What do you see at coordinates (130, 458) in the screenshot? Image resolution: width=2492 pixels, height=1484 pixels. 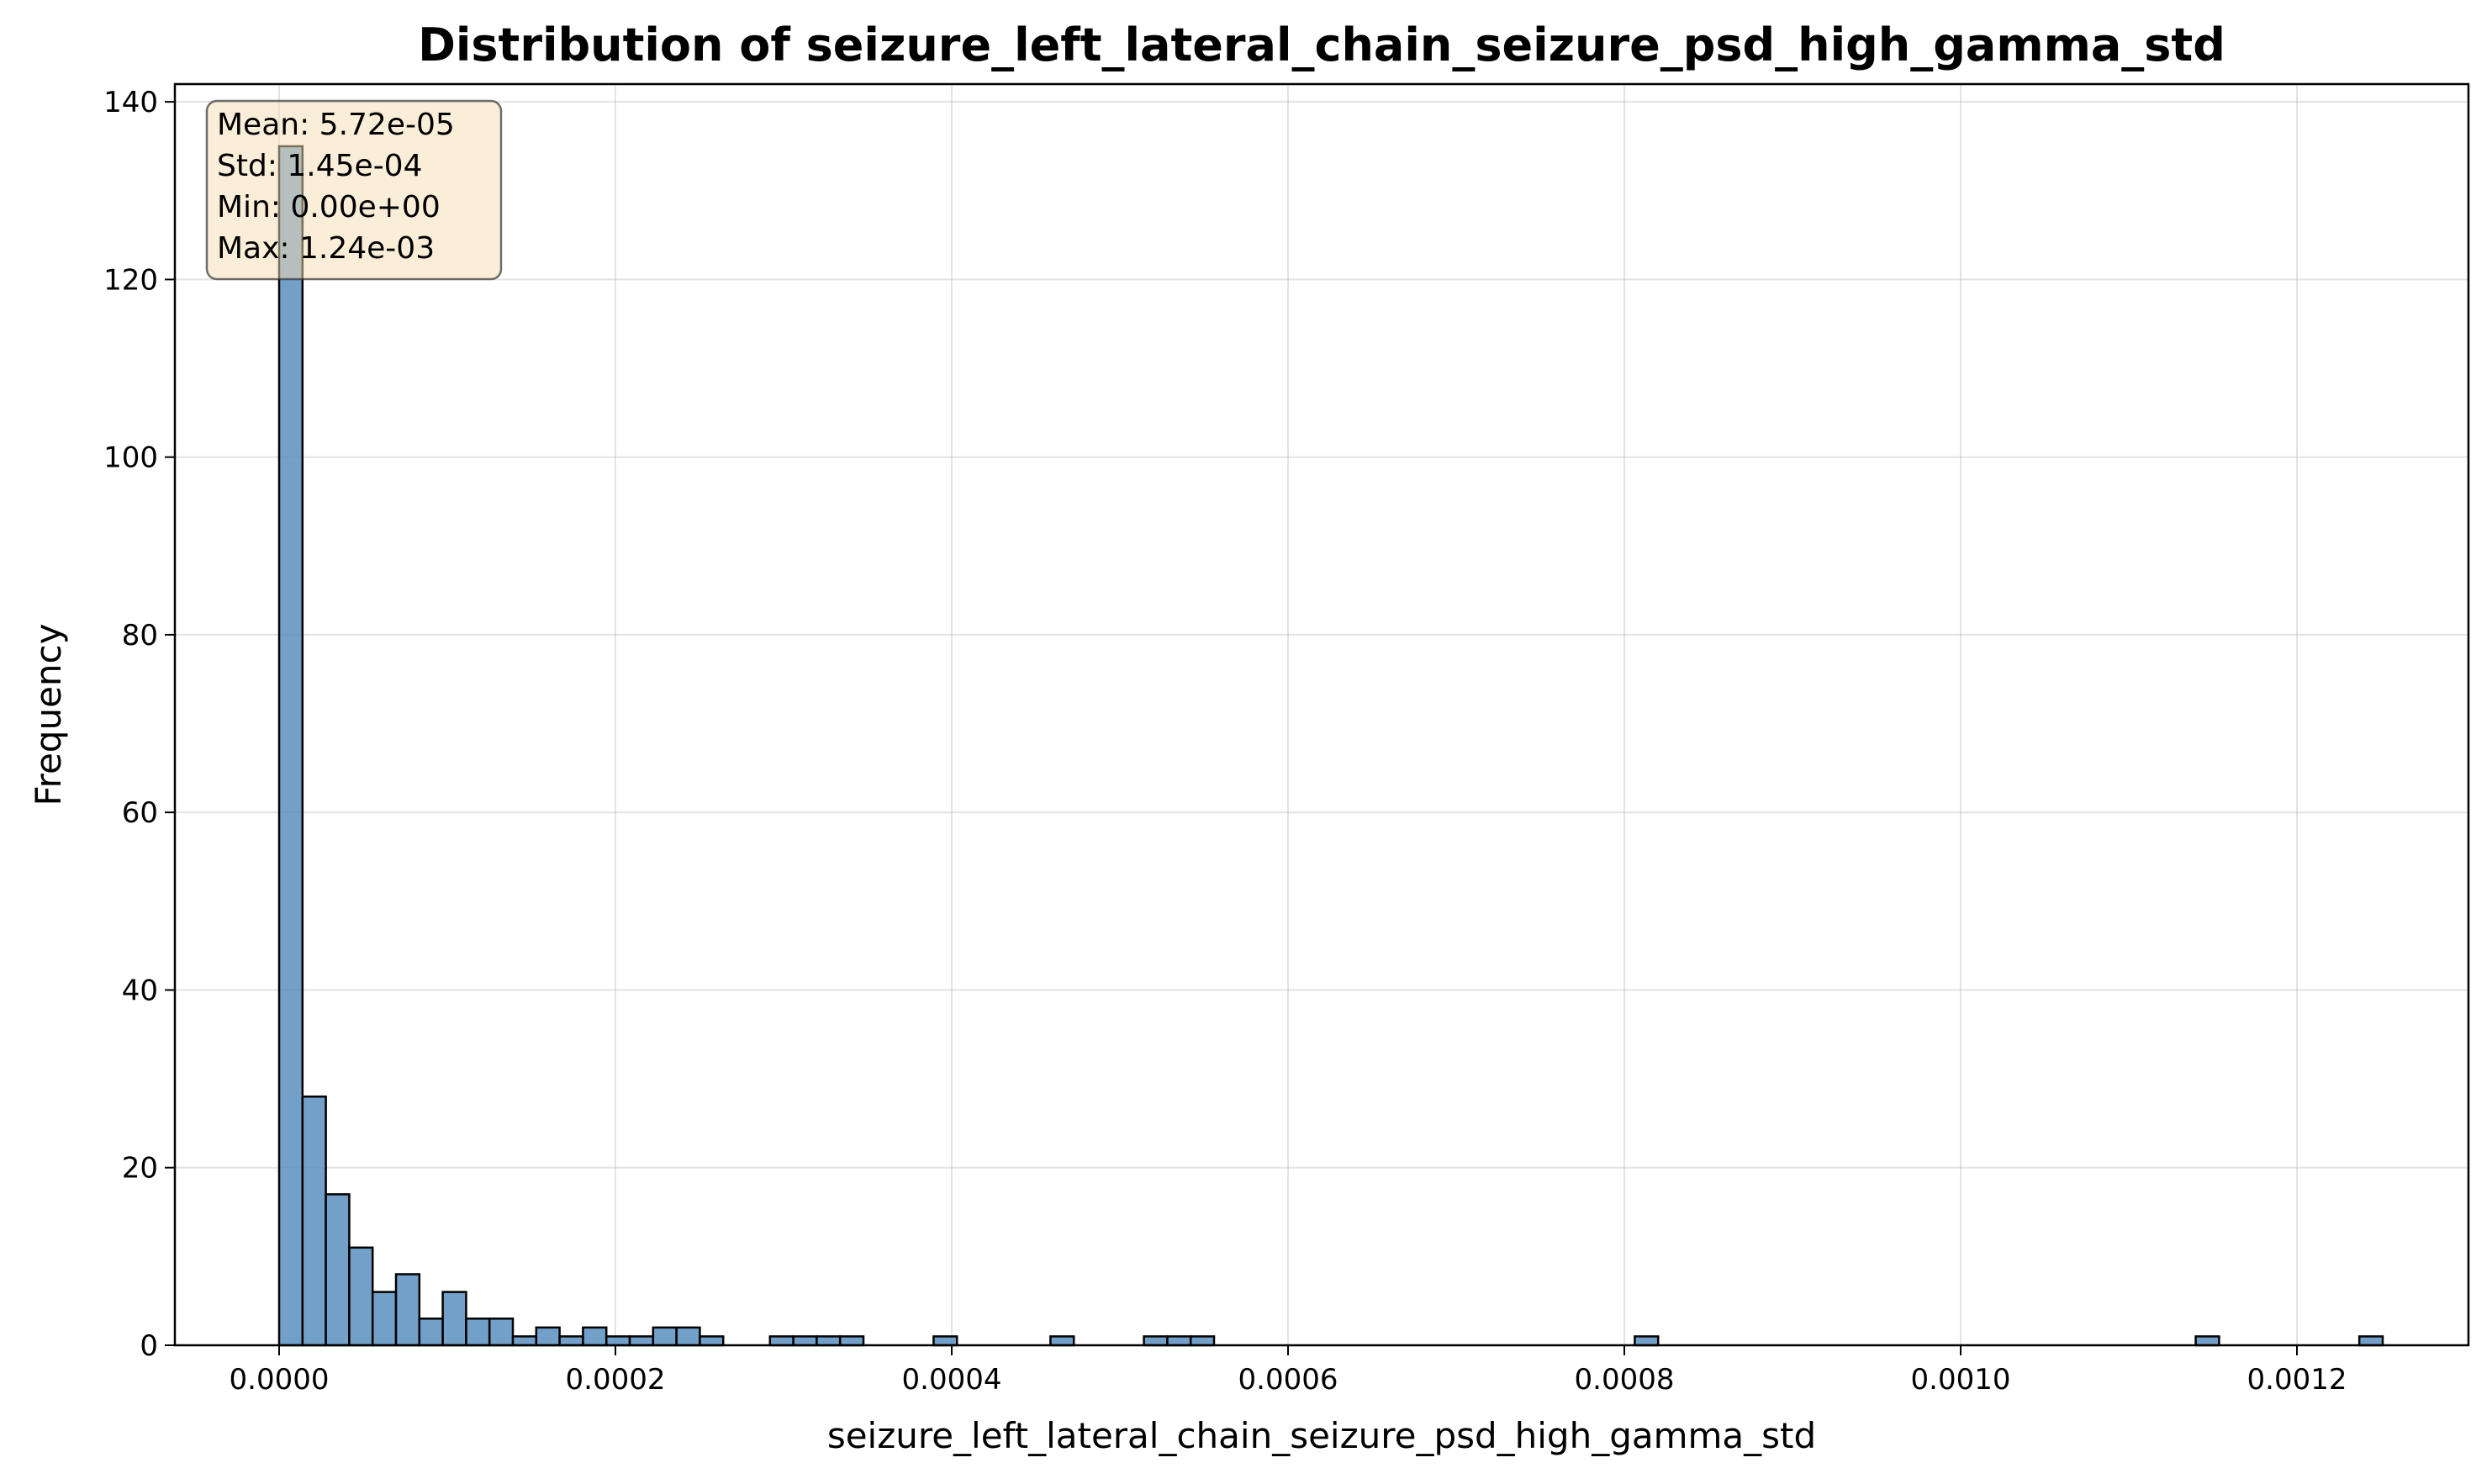 I see `y-tick-label: 100` at bounding box center [130, 458].